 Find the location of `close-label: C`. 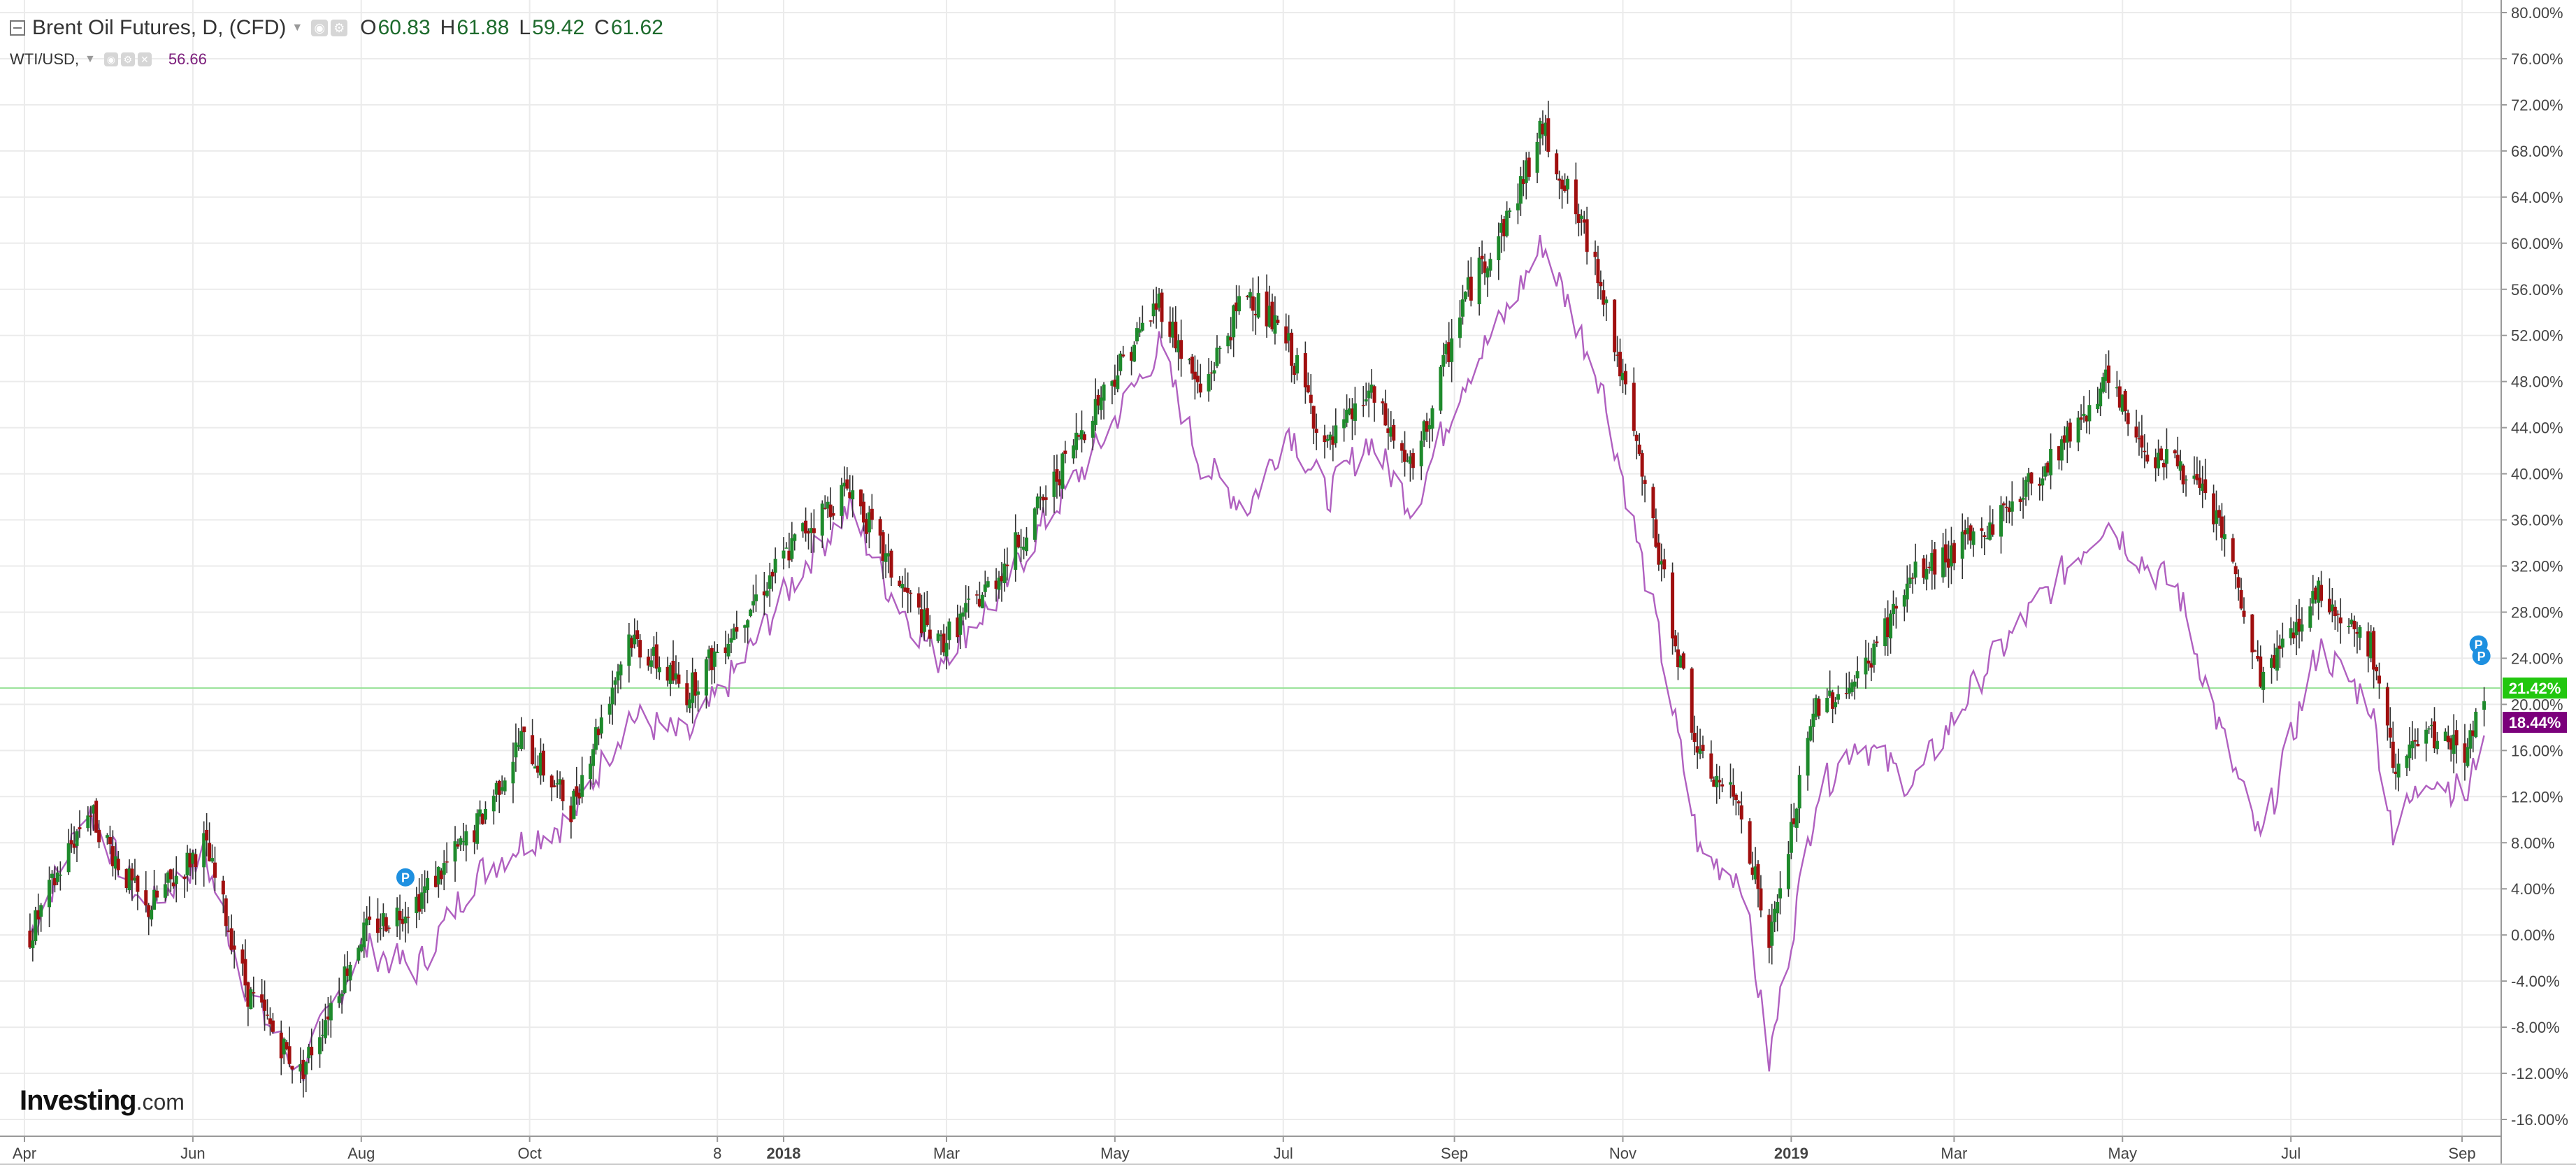

close-label: C is located at coordinates (602, 27).